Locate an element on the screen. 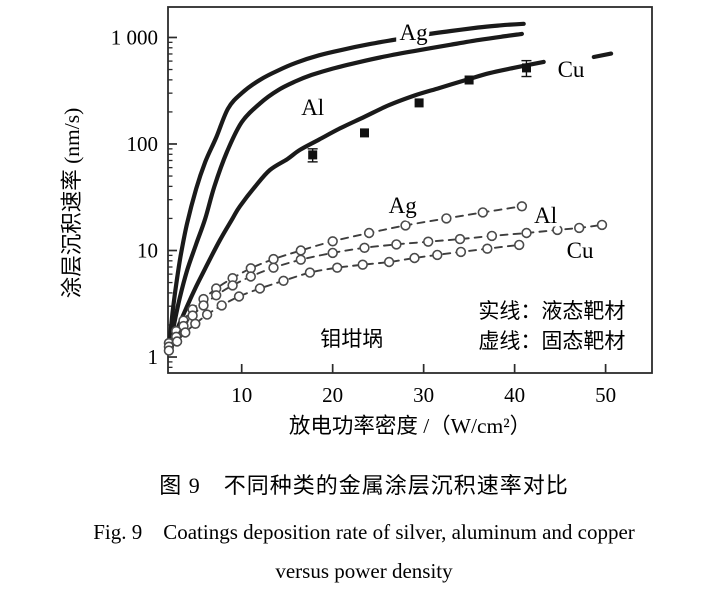 This screenshot has width=728, height=609. annotation-crucible-note: 钼坩埚 is located at coordinates (351, 339).